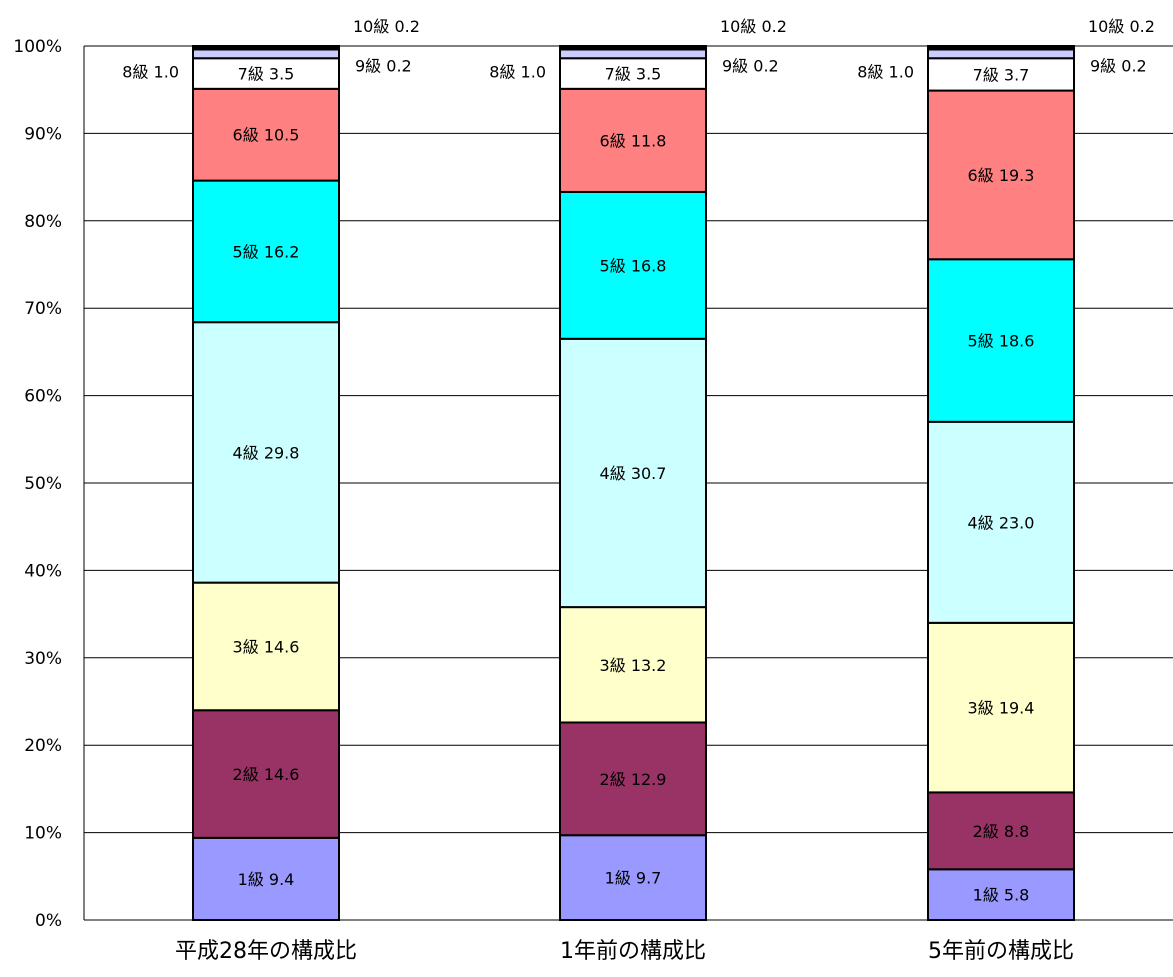  I want to click on x-axis-category-labels: 平成28年の構成比 1年前の構成比 5年前の構成比, so click(624, 951).